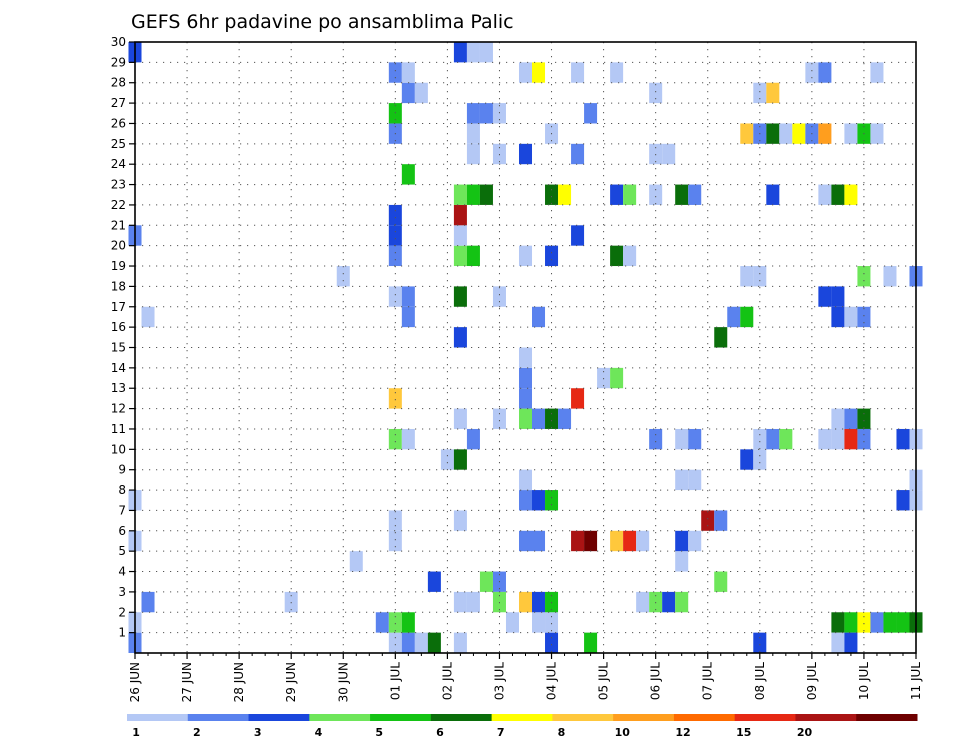 This screenshot has height=742, width=960. I want to click on y-tick-label: 28, so click(118, 83).